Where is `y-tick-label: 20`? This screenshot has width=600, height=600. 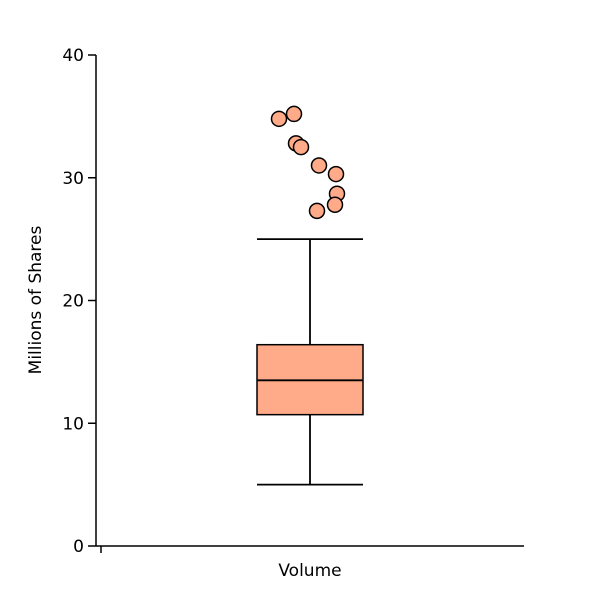 y-tick-label: 20 is located at coordinates (73, 302).